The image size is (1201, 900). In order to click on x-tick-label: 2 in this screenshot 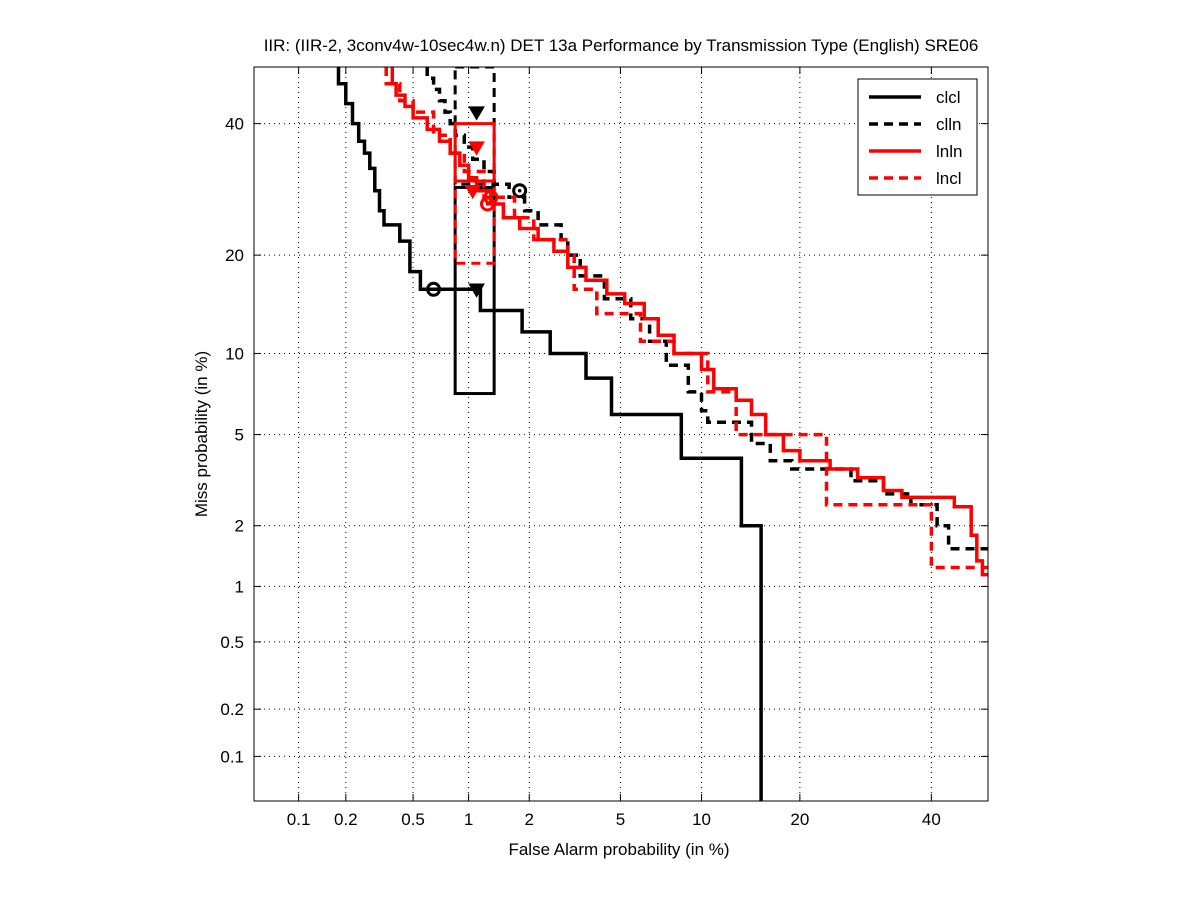, I will do `click(529, 819)`.